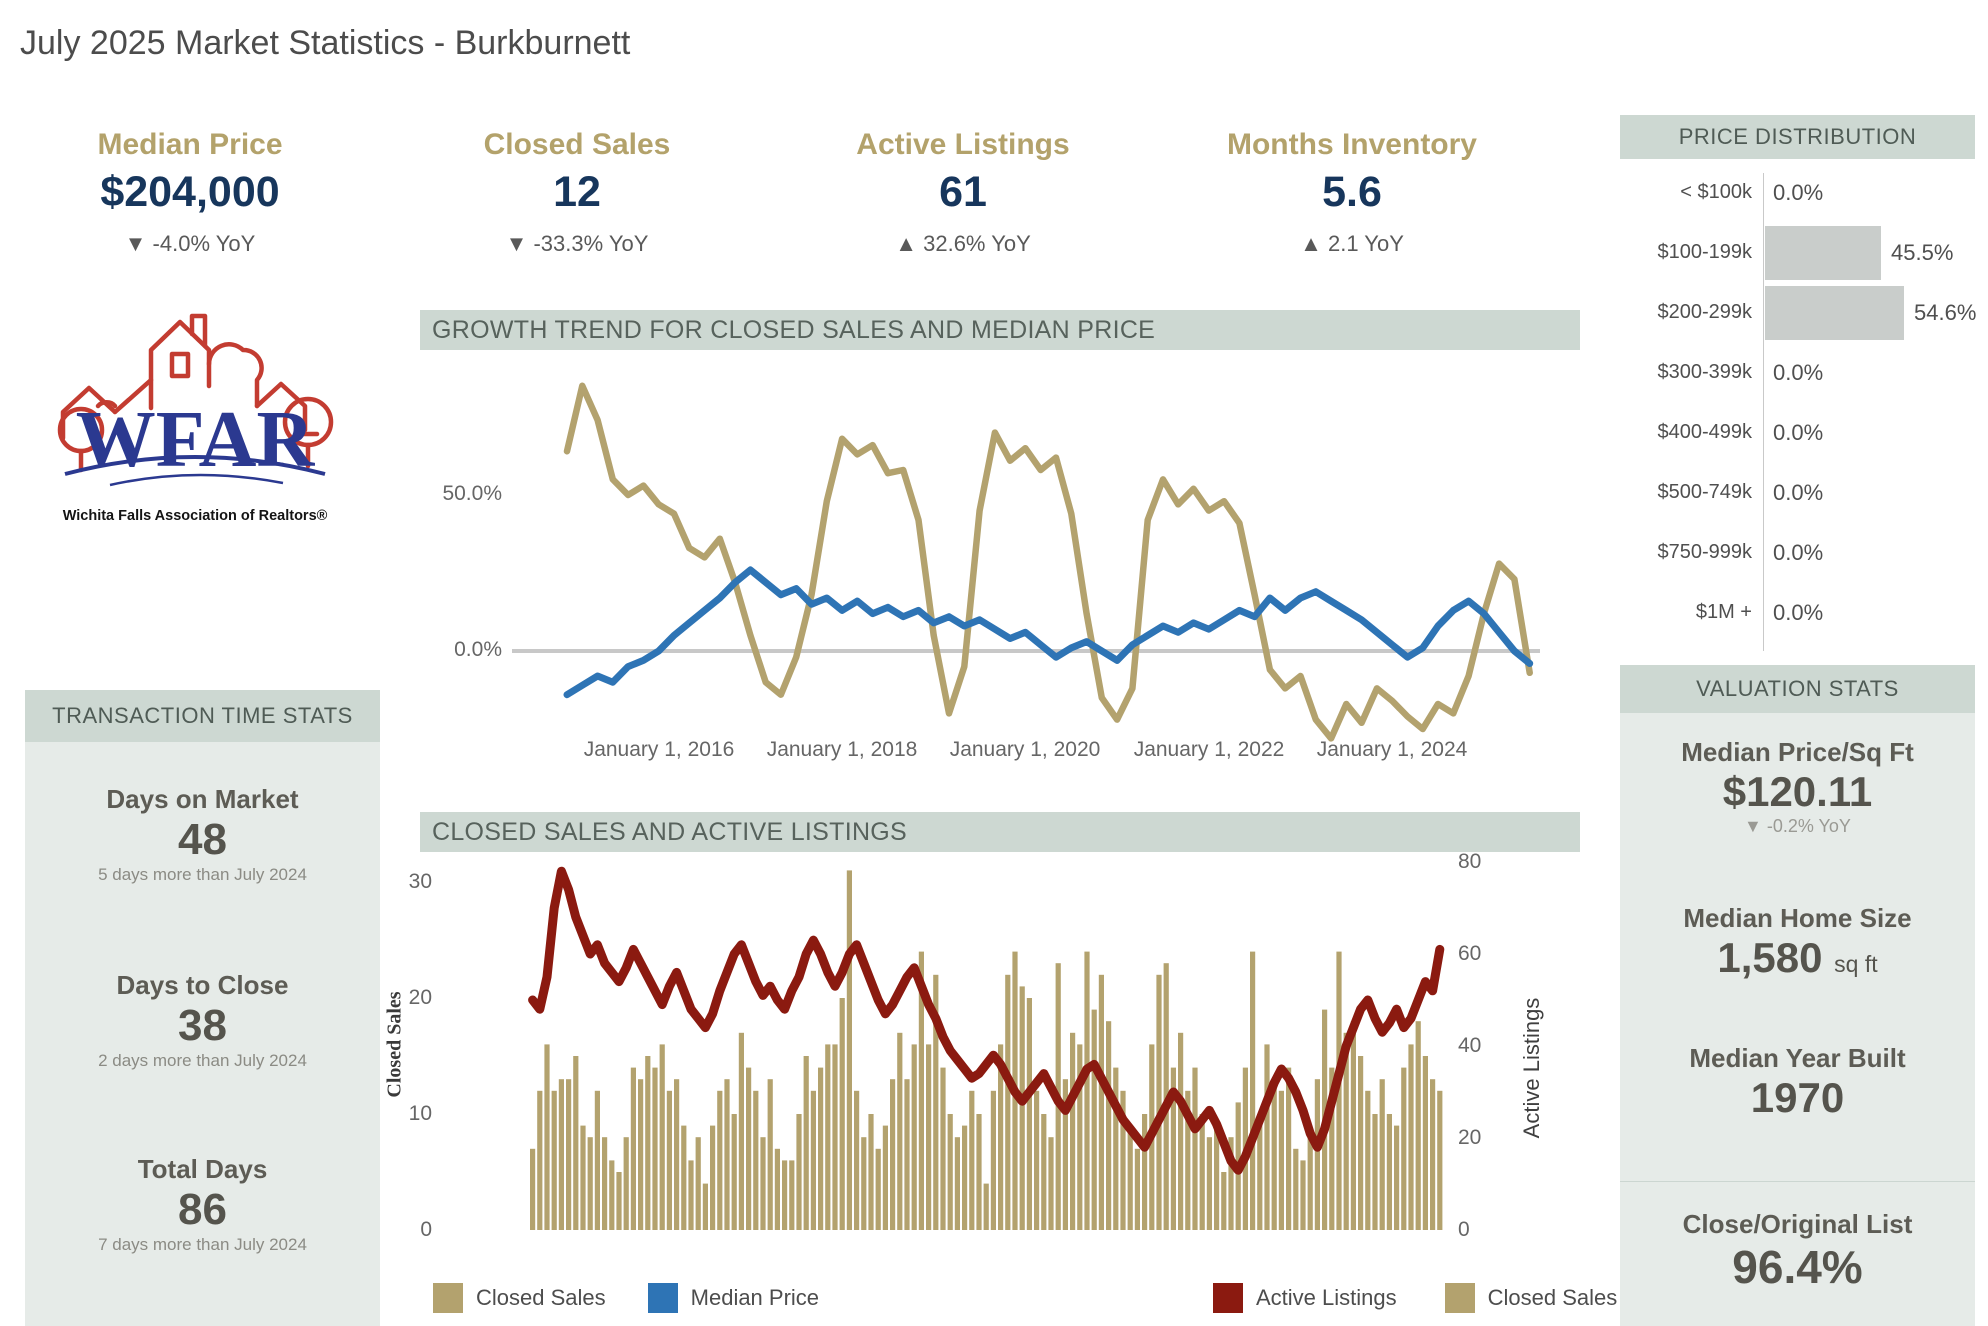 The height and width of the screenshot is (1326, 1988). Describe the element at coordinates (1704, 432) in the screenshot. I see `distribution-category-label: $400-499k` at that location.